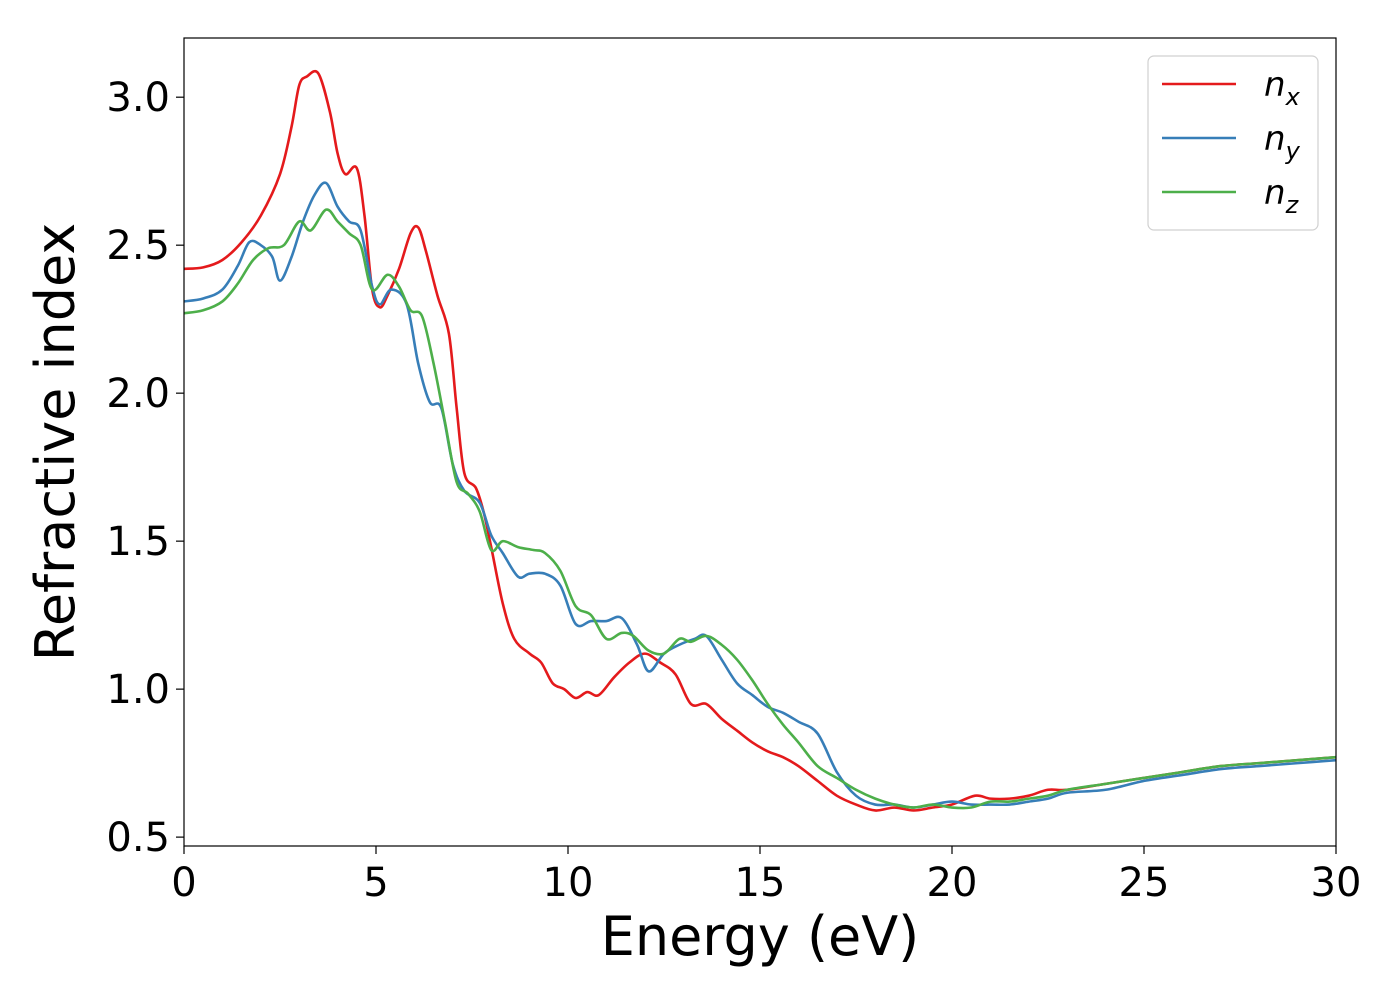 This screenshot has height=1000, width=1400. I want to click on legend-label-nz: nz, so click(1282, 196).